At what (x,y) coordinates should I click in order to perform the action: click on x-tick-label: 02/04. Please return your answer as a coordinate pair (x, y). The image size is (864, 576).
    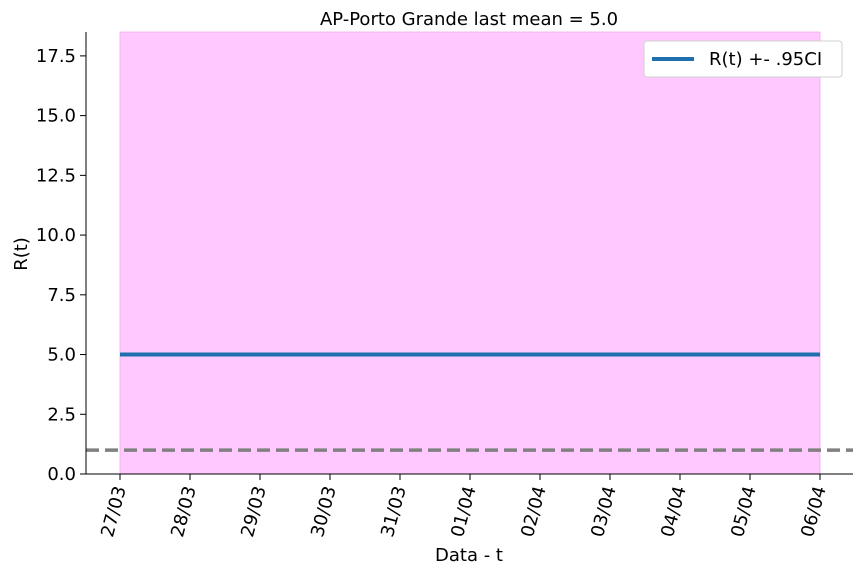
    Looking at the image, I should click on (534, 512).